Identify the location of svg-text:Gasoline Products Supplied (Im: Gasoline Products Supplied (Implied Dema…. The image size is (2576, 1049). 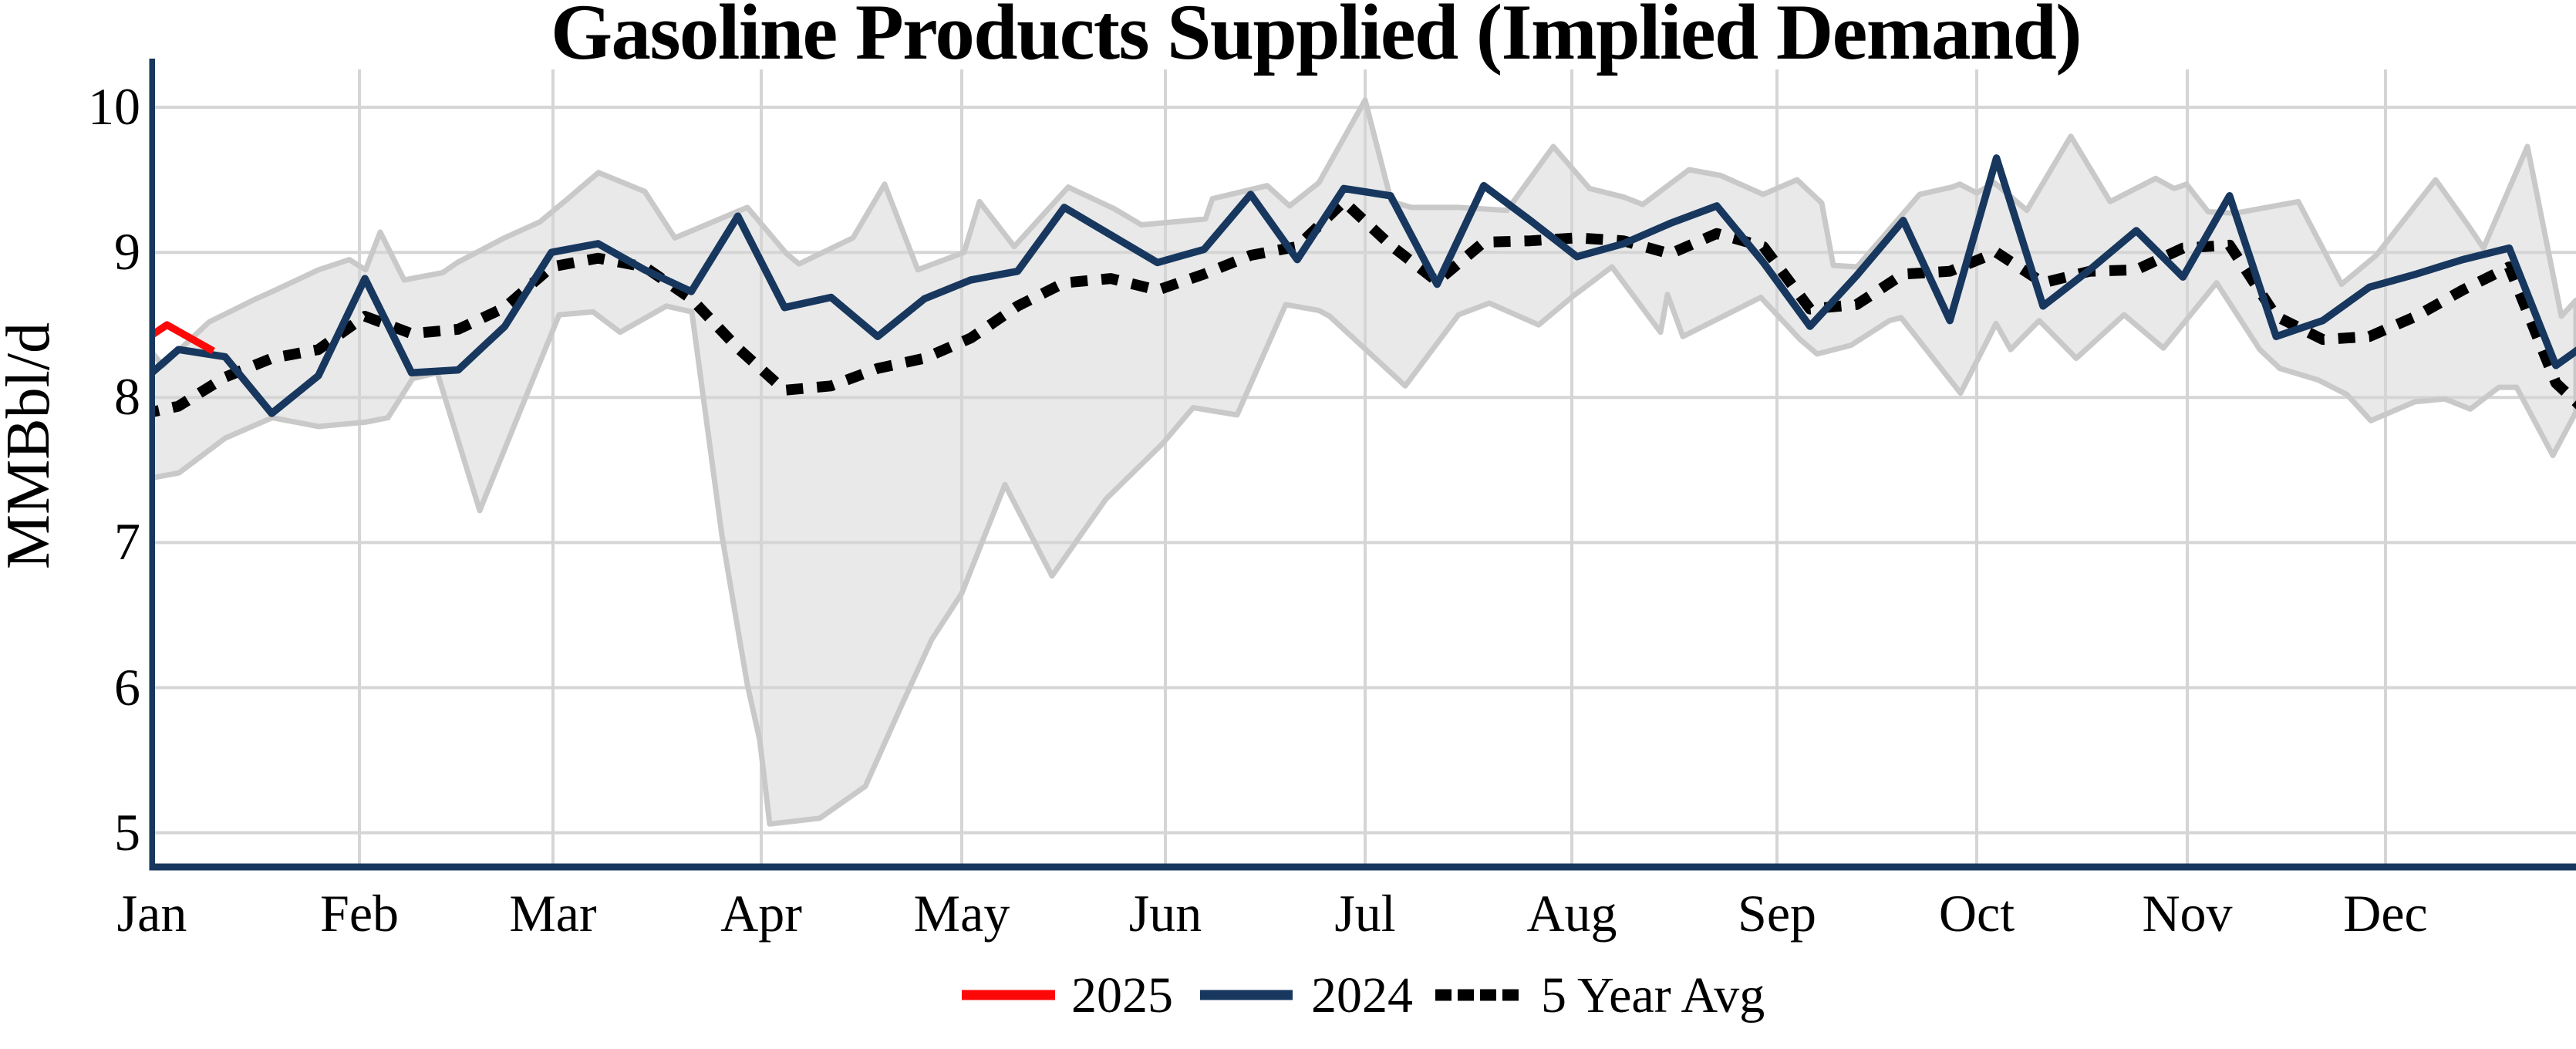
(1316, 38).